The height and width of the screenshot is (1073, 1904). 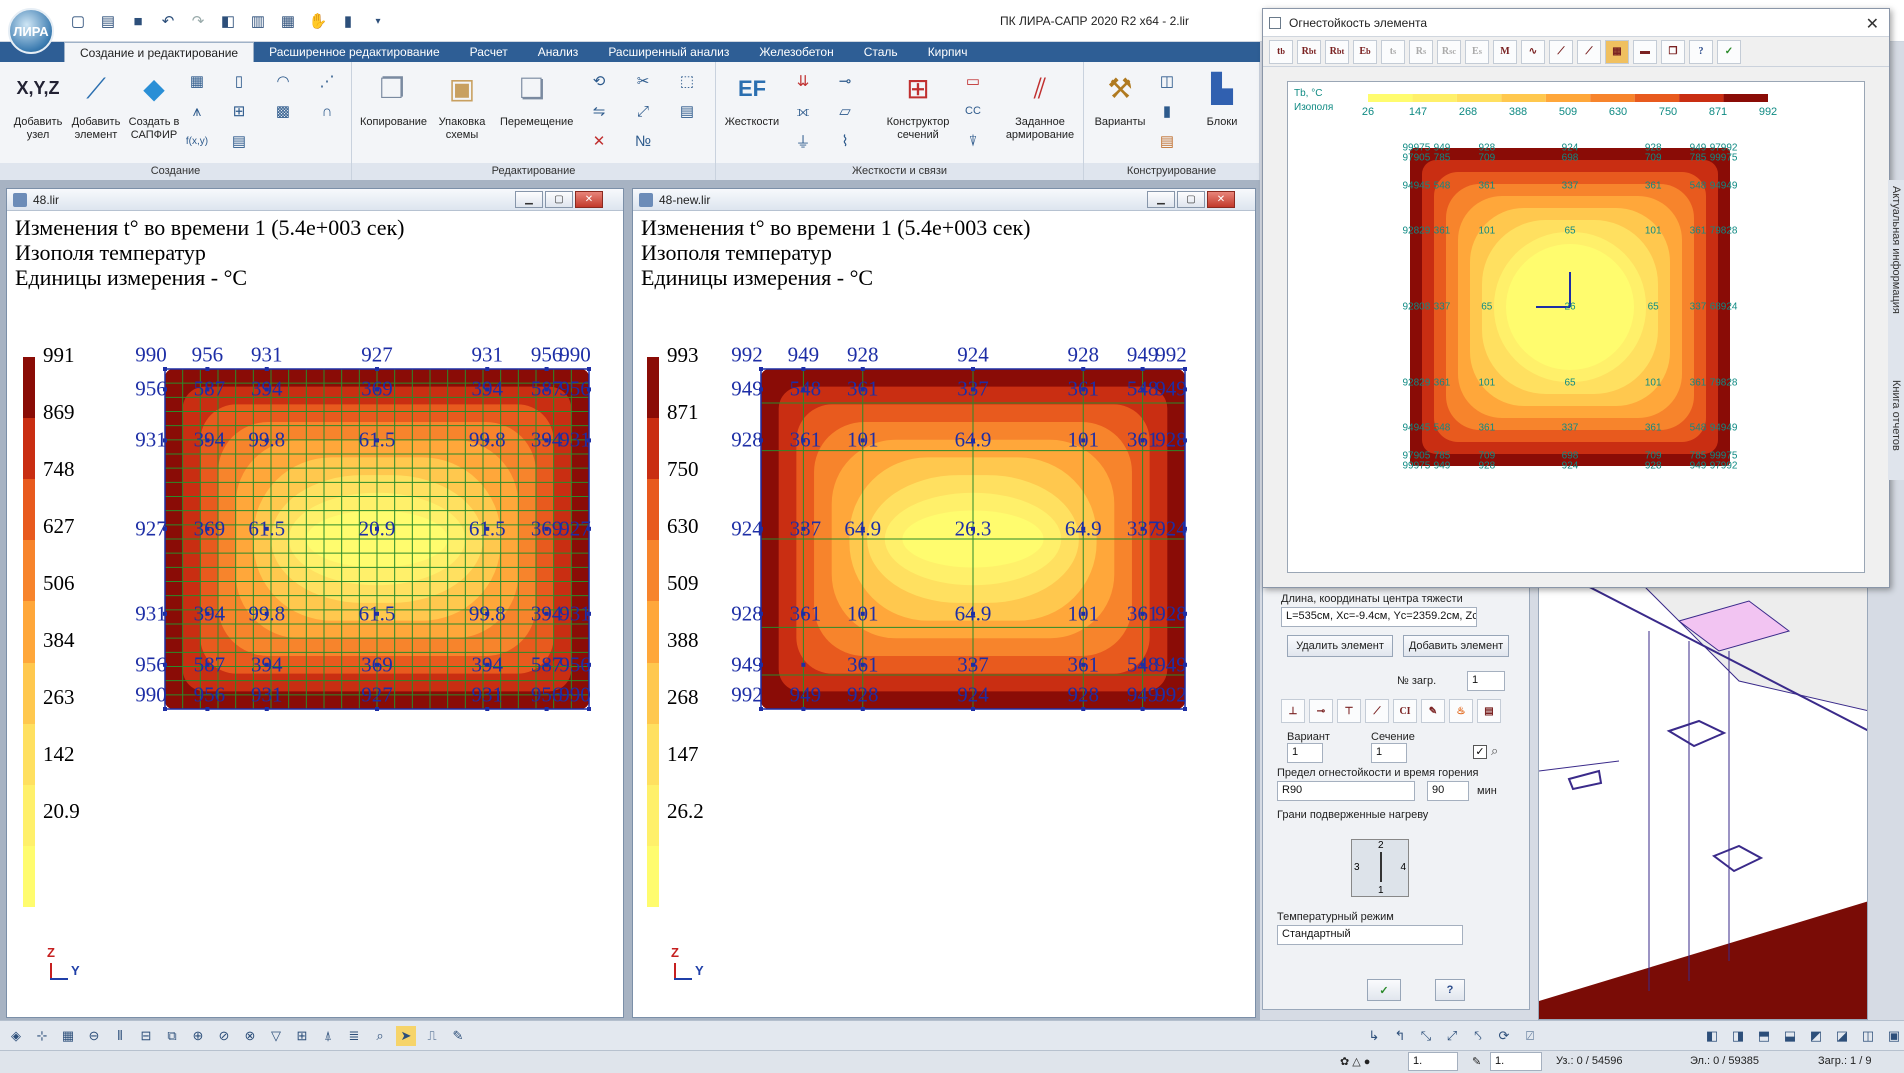 What do you see at coordinates (845, 141) in the screenshot?
I see `spring-icon: ⌇` at bounding box center [845, 141].